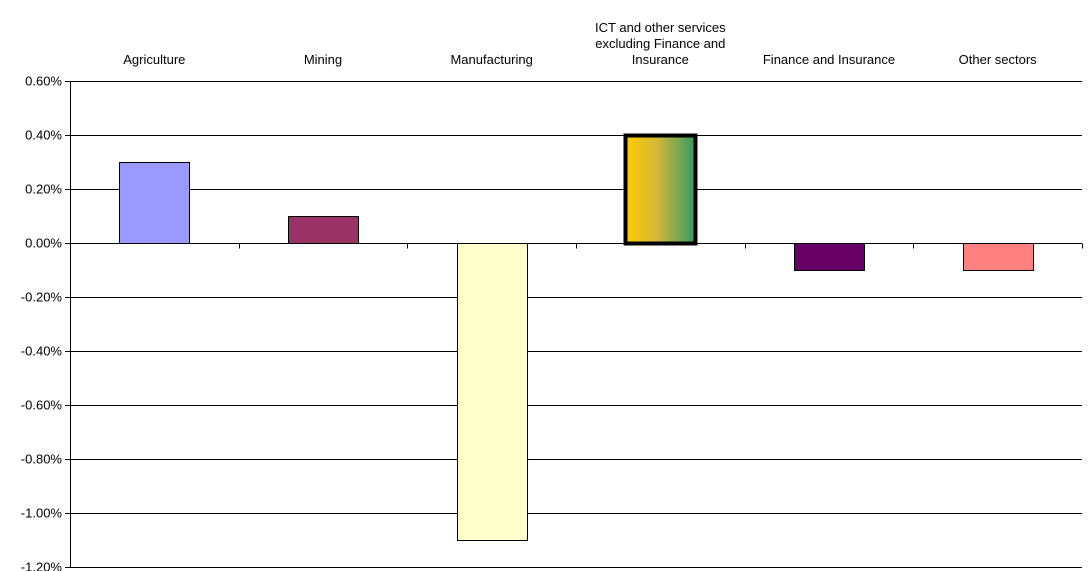 Image resolution: width=1088 pixels, height=571 pixels. I want to click on y-tick-label: 0.40%, so click(43, 135).